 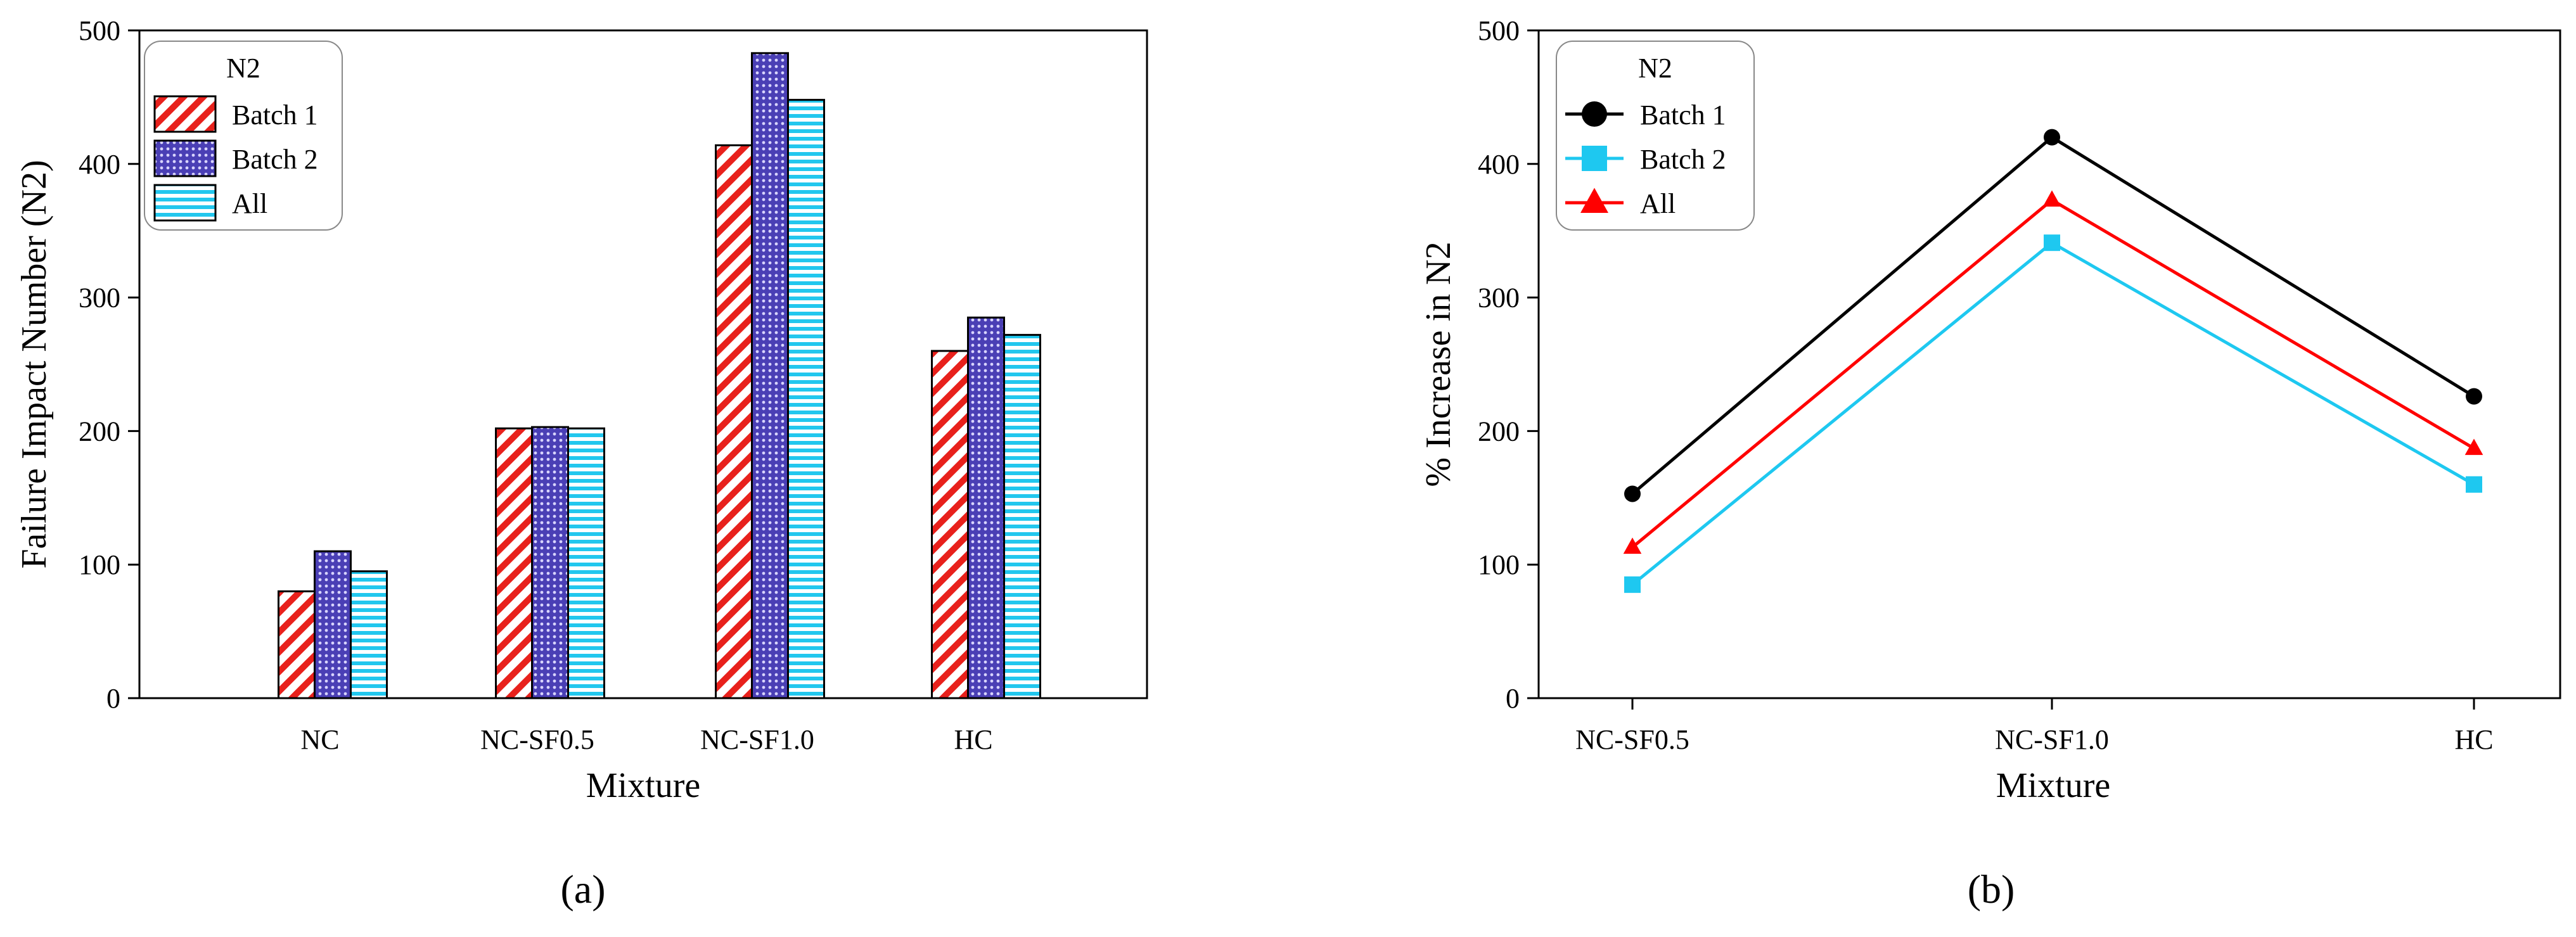 I want to click on panel-label-b: (b), so click(x=1991, y=889).